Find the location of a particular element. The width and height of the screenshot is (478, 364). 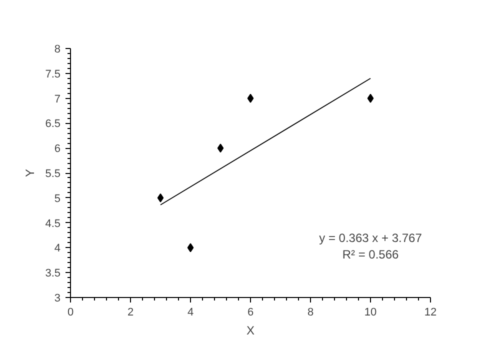

x-tick-label: 0 is located at coordinates (70, 312).